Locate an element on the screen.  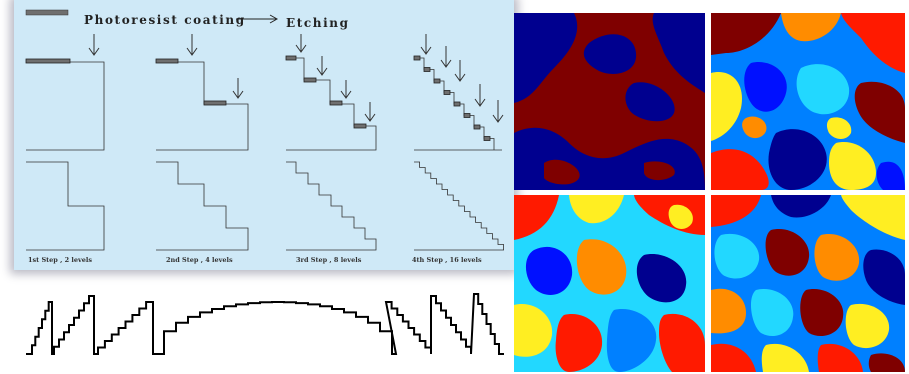
process-arrow-icon is located at coordinates (257, 19).